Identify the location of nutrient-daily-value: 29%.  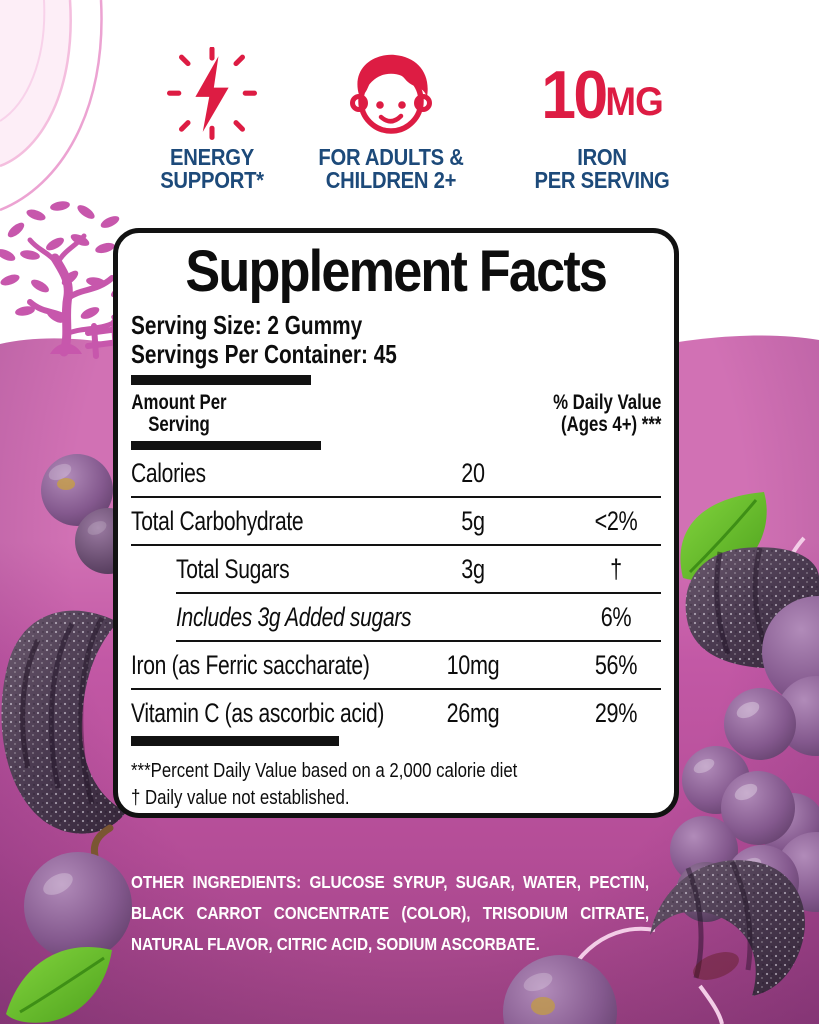
(616, 712).